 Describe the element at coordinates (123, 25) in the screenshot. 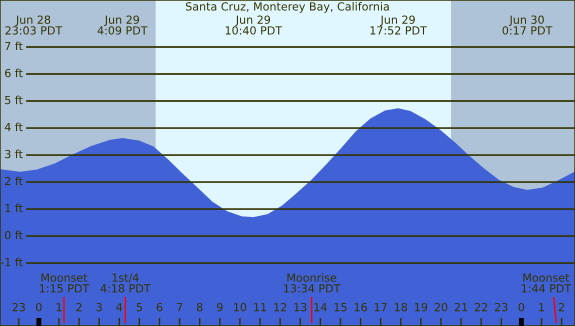

I see `annotation: Jun 29 4:09 PDT` at that location.